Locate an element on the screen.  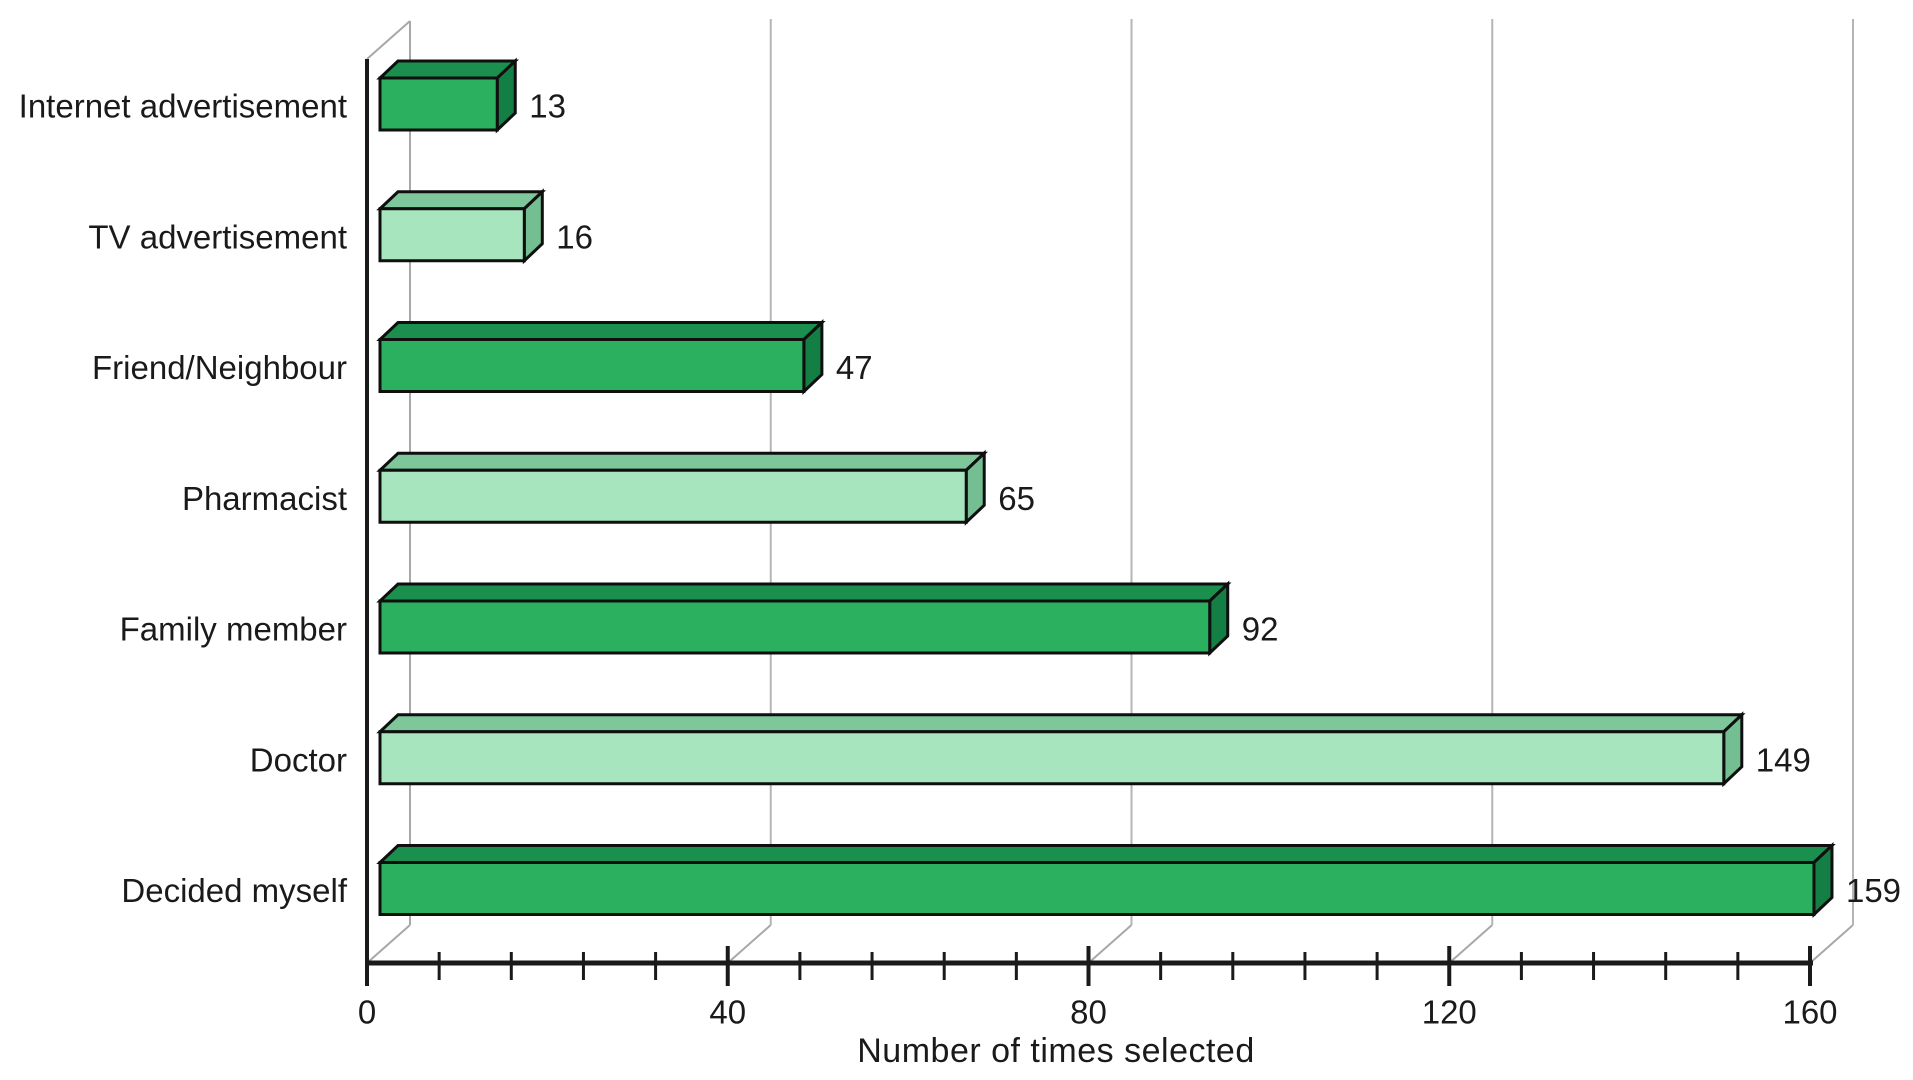
bar-internet-advertisement is located at coordinates (448, 95).